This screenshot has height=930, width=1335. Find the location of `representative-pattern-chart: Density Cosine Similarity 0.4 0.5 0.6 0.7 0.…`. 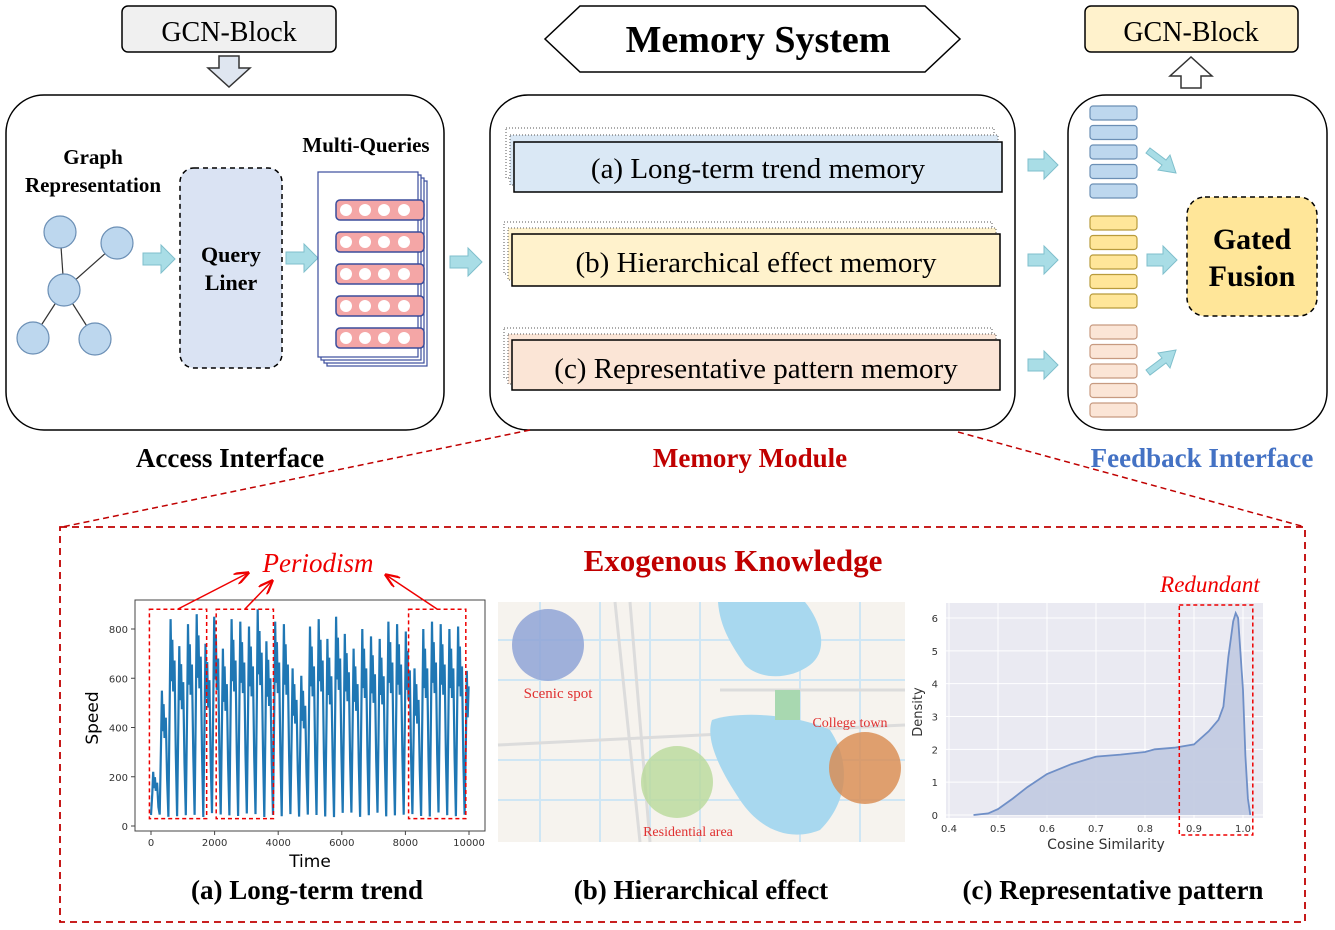

representative-pattern-chart: Density Cosine Similarity 0.4 0.5 0.6 0.7 0.… is located at coordinates (1087, 728).